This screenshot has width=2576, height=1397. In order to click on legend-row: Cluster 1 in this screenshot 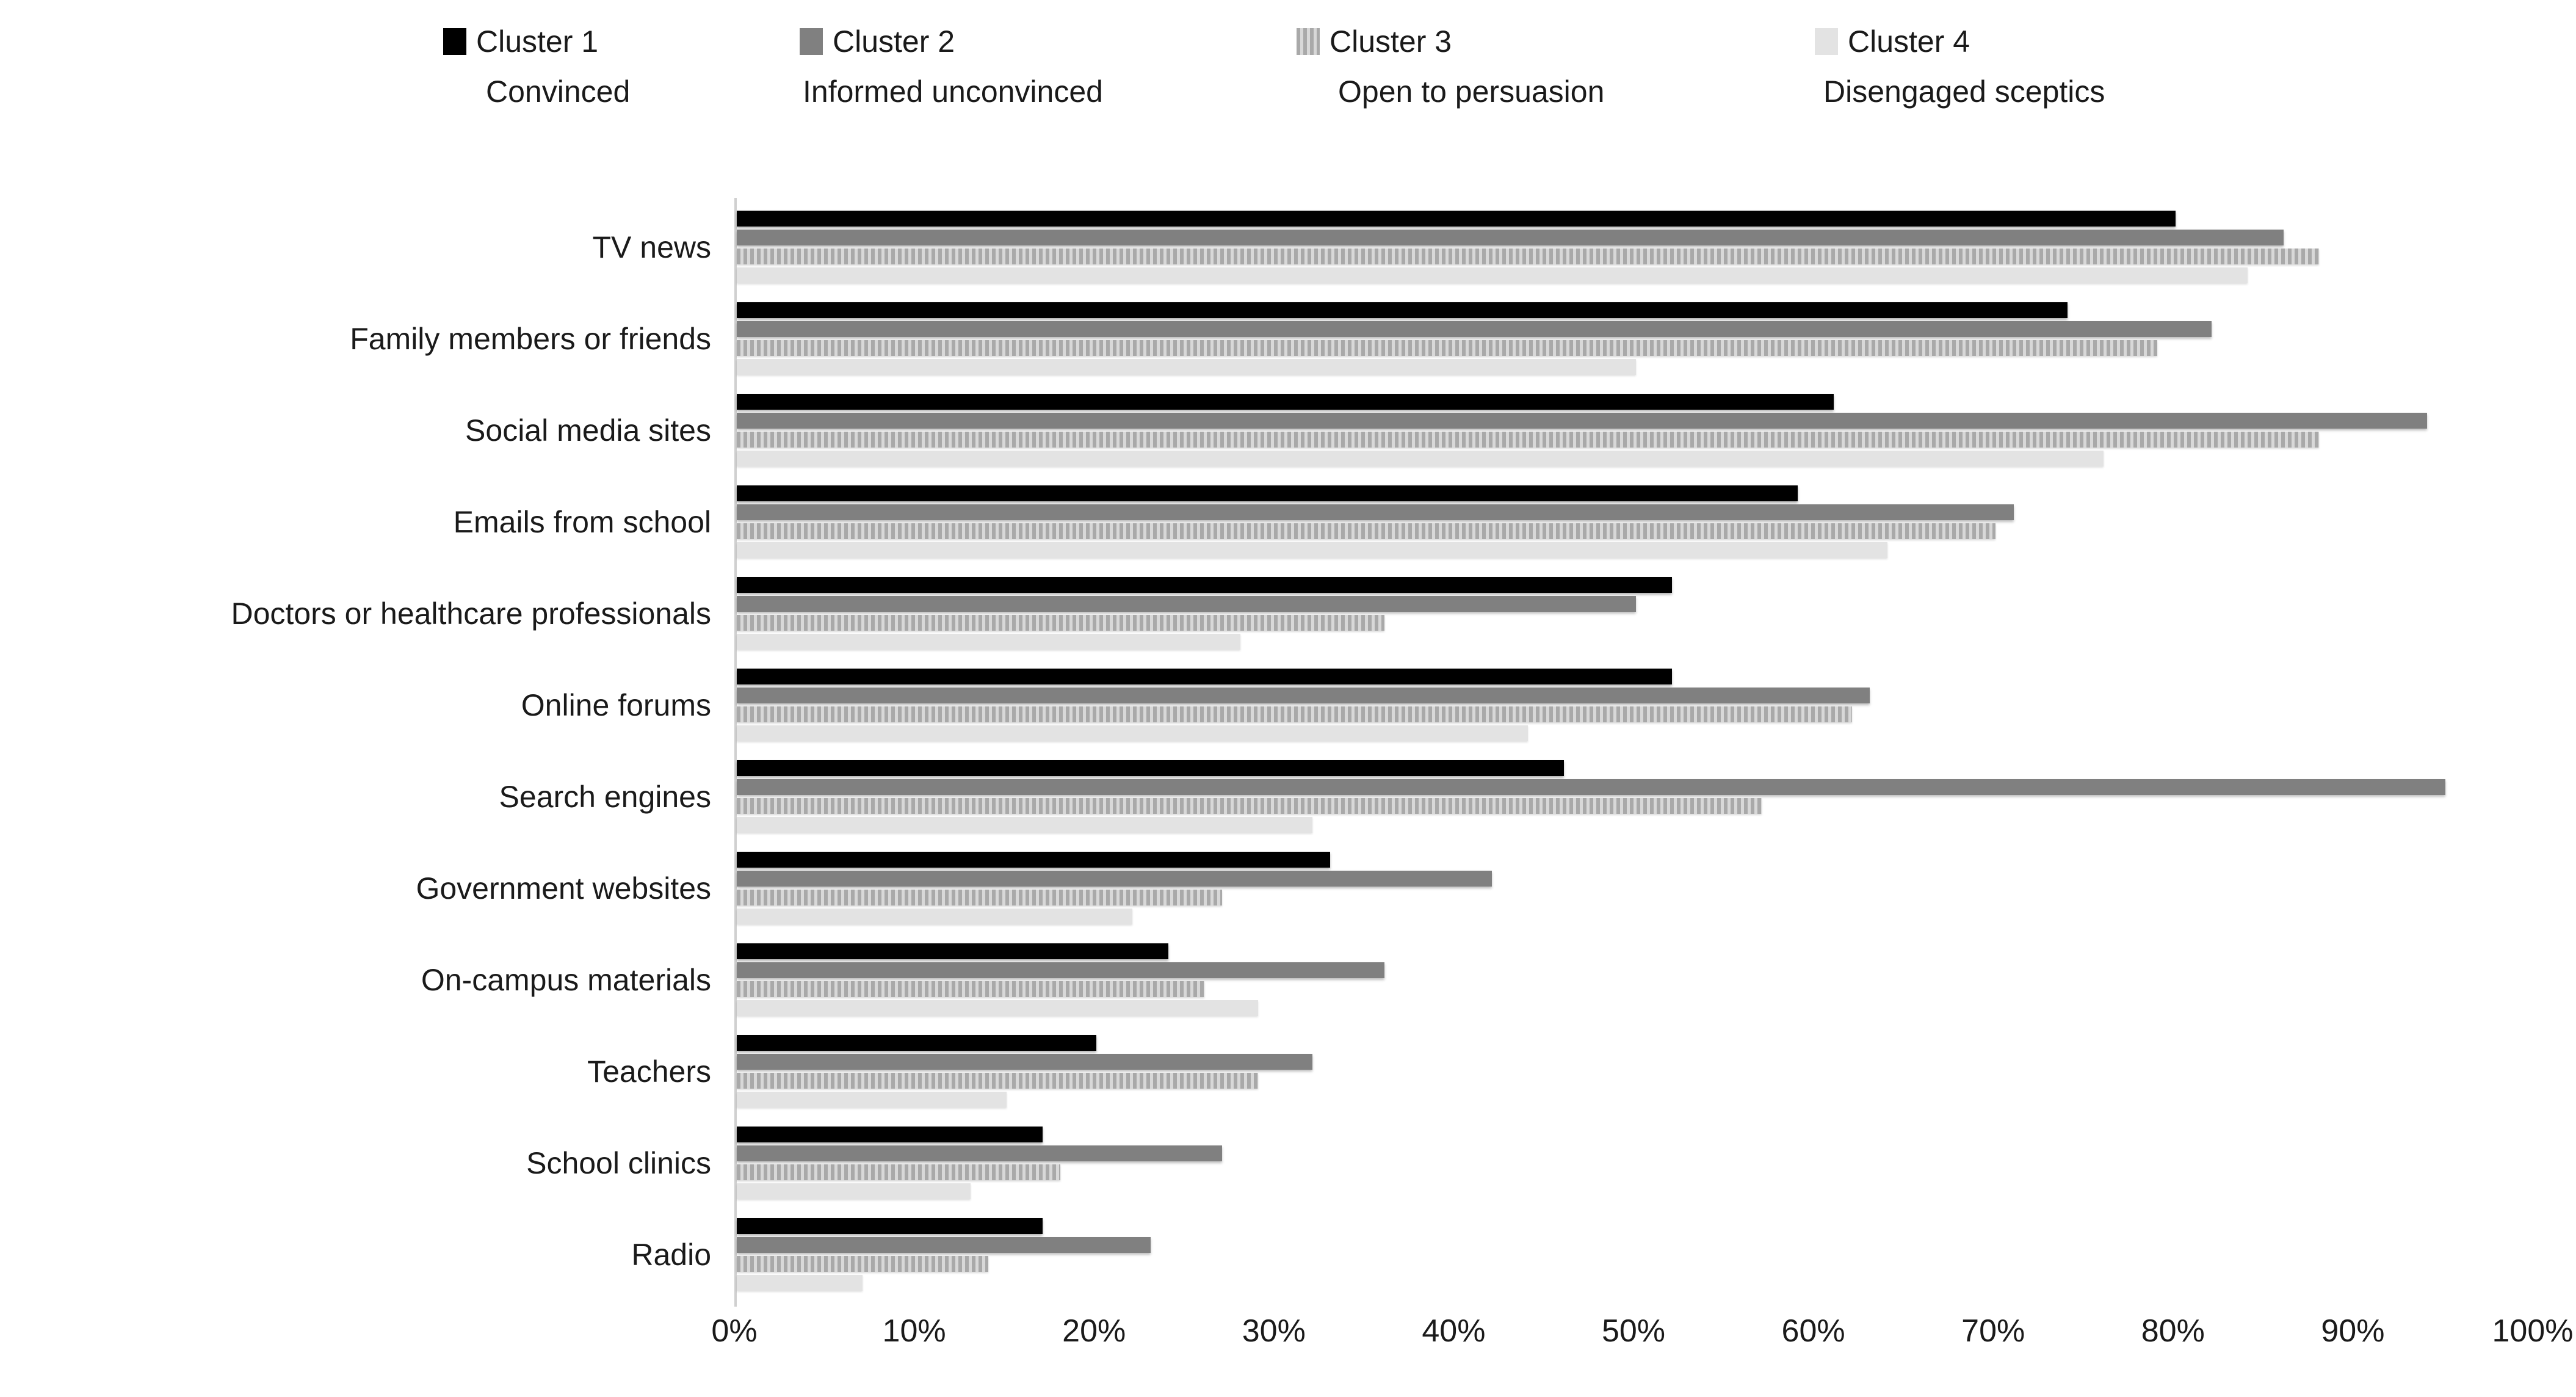, I will do `click(536, 41)`.